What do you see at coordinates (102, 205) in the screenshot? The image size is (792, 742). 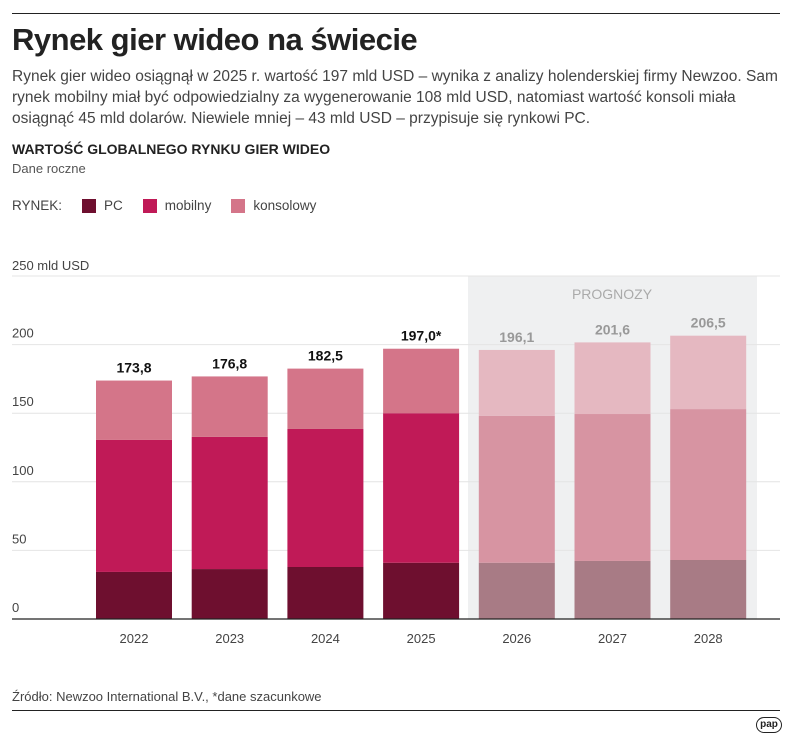 I see `legend-item-pc: PC` at bounding box center [102, 205].